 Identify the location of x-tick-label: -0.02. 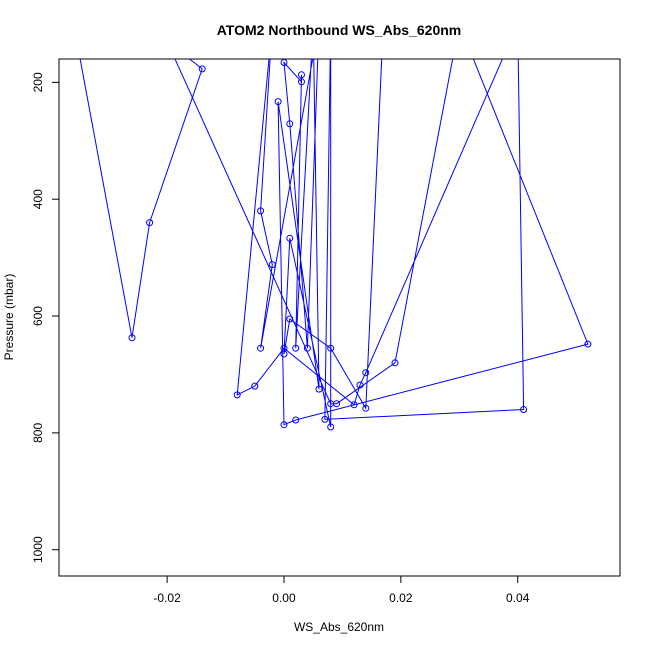
(167, 598).